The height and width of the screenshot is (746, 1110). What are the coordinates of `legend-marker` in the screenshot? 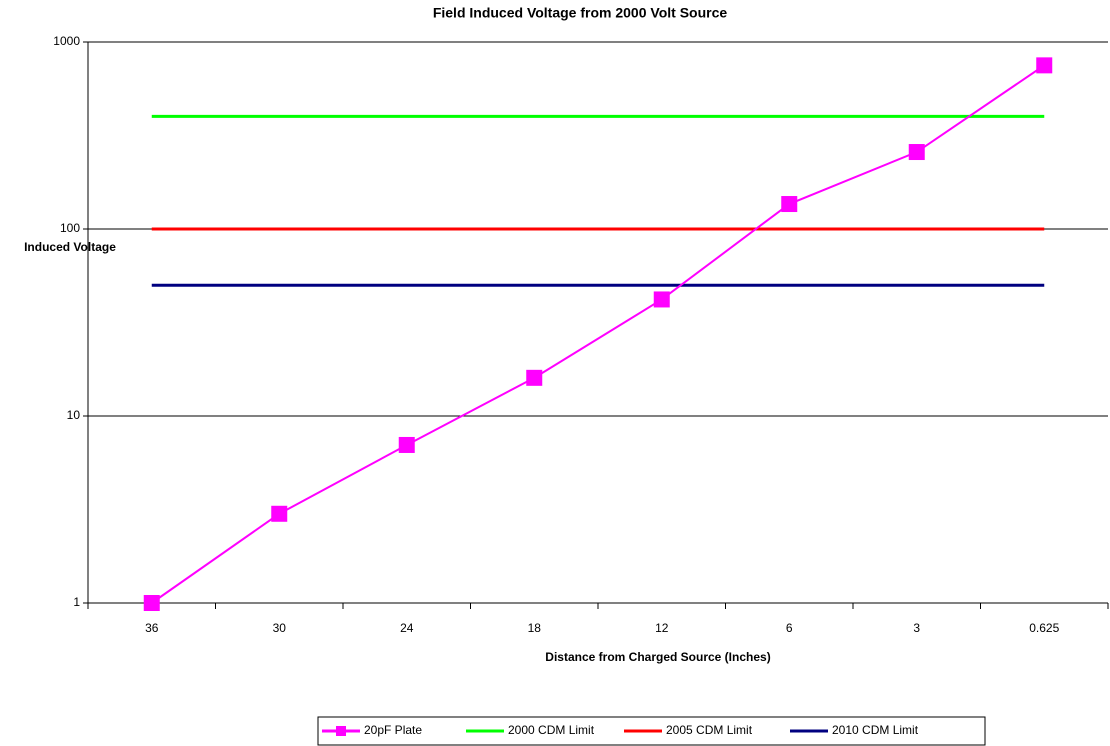 It's located at (341, 731).